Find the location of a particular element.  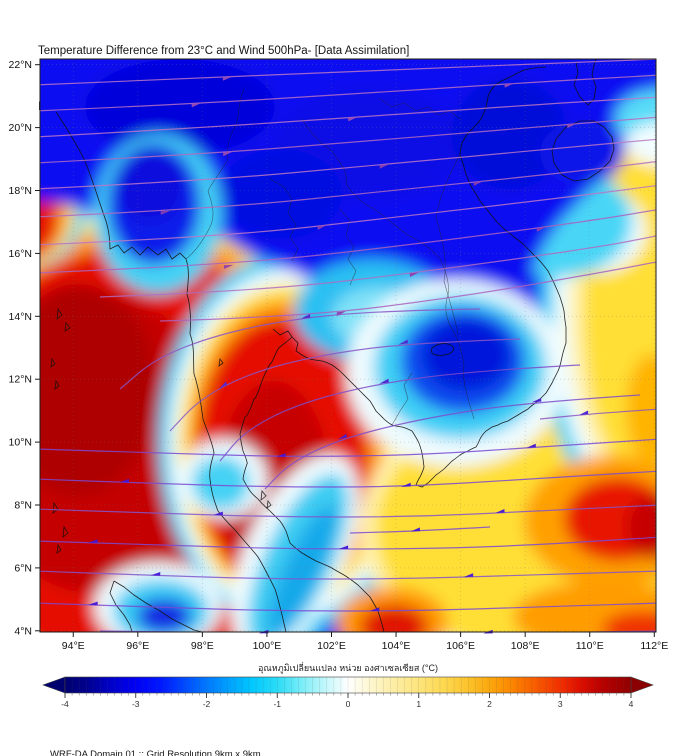

svg-text: 106°E is located at coordinates (460, 646).